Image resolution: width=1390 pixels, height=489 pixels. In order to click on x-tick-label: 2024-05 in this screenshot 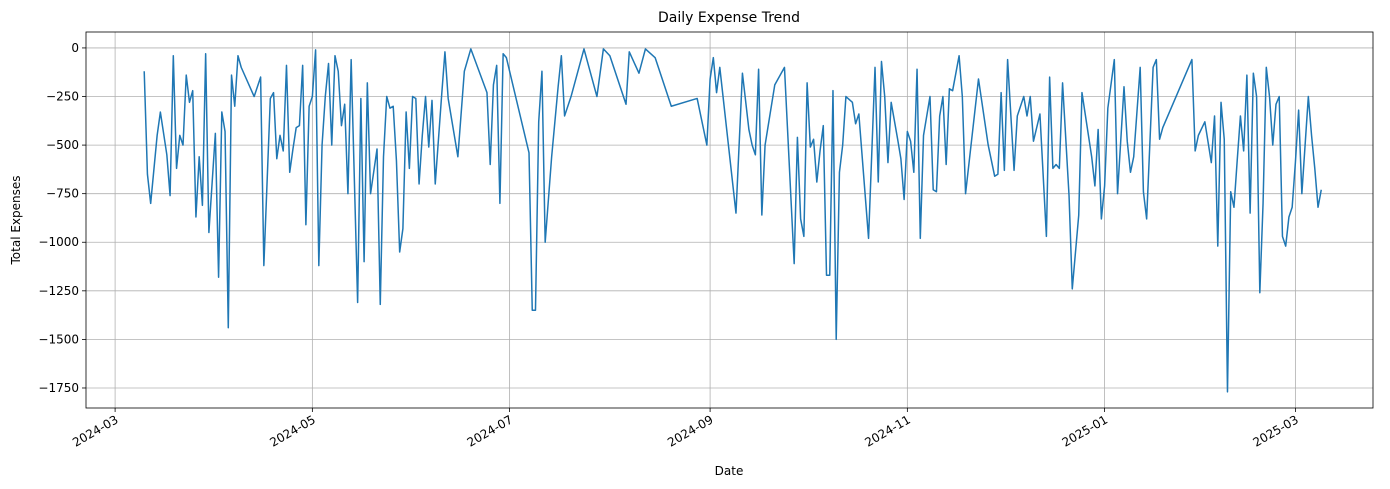, I will do `click(292, 430)`.